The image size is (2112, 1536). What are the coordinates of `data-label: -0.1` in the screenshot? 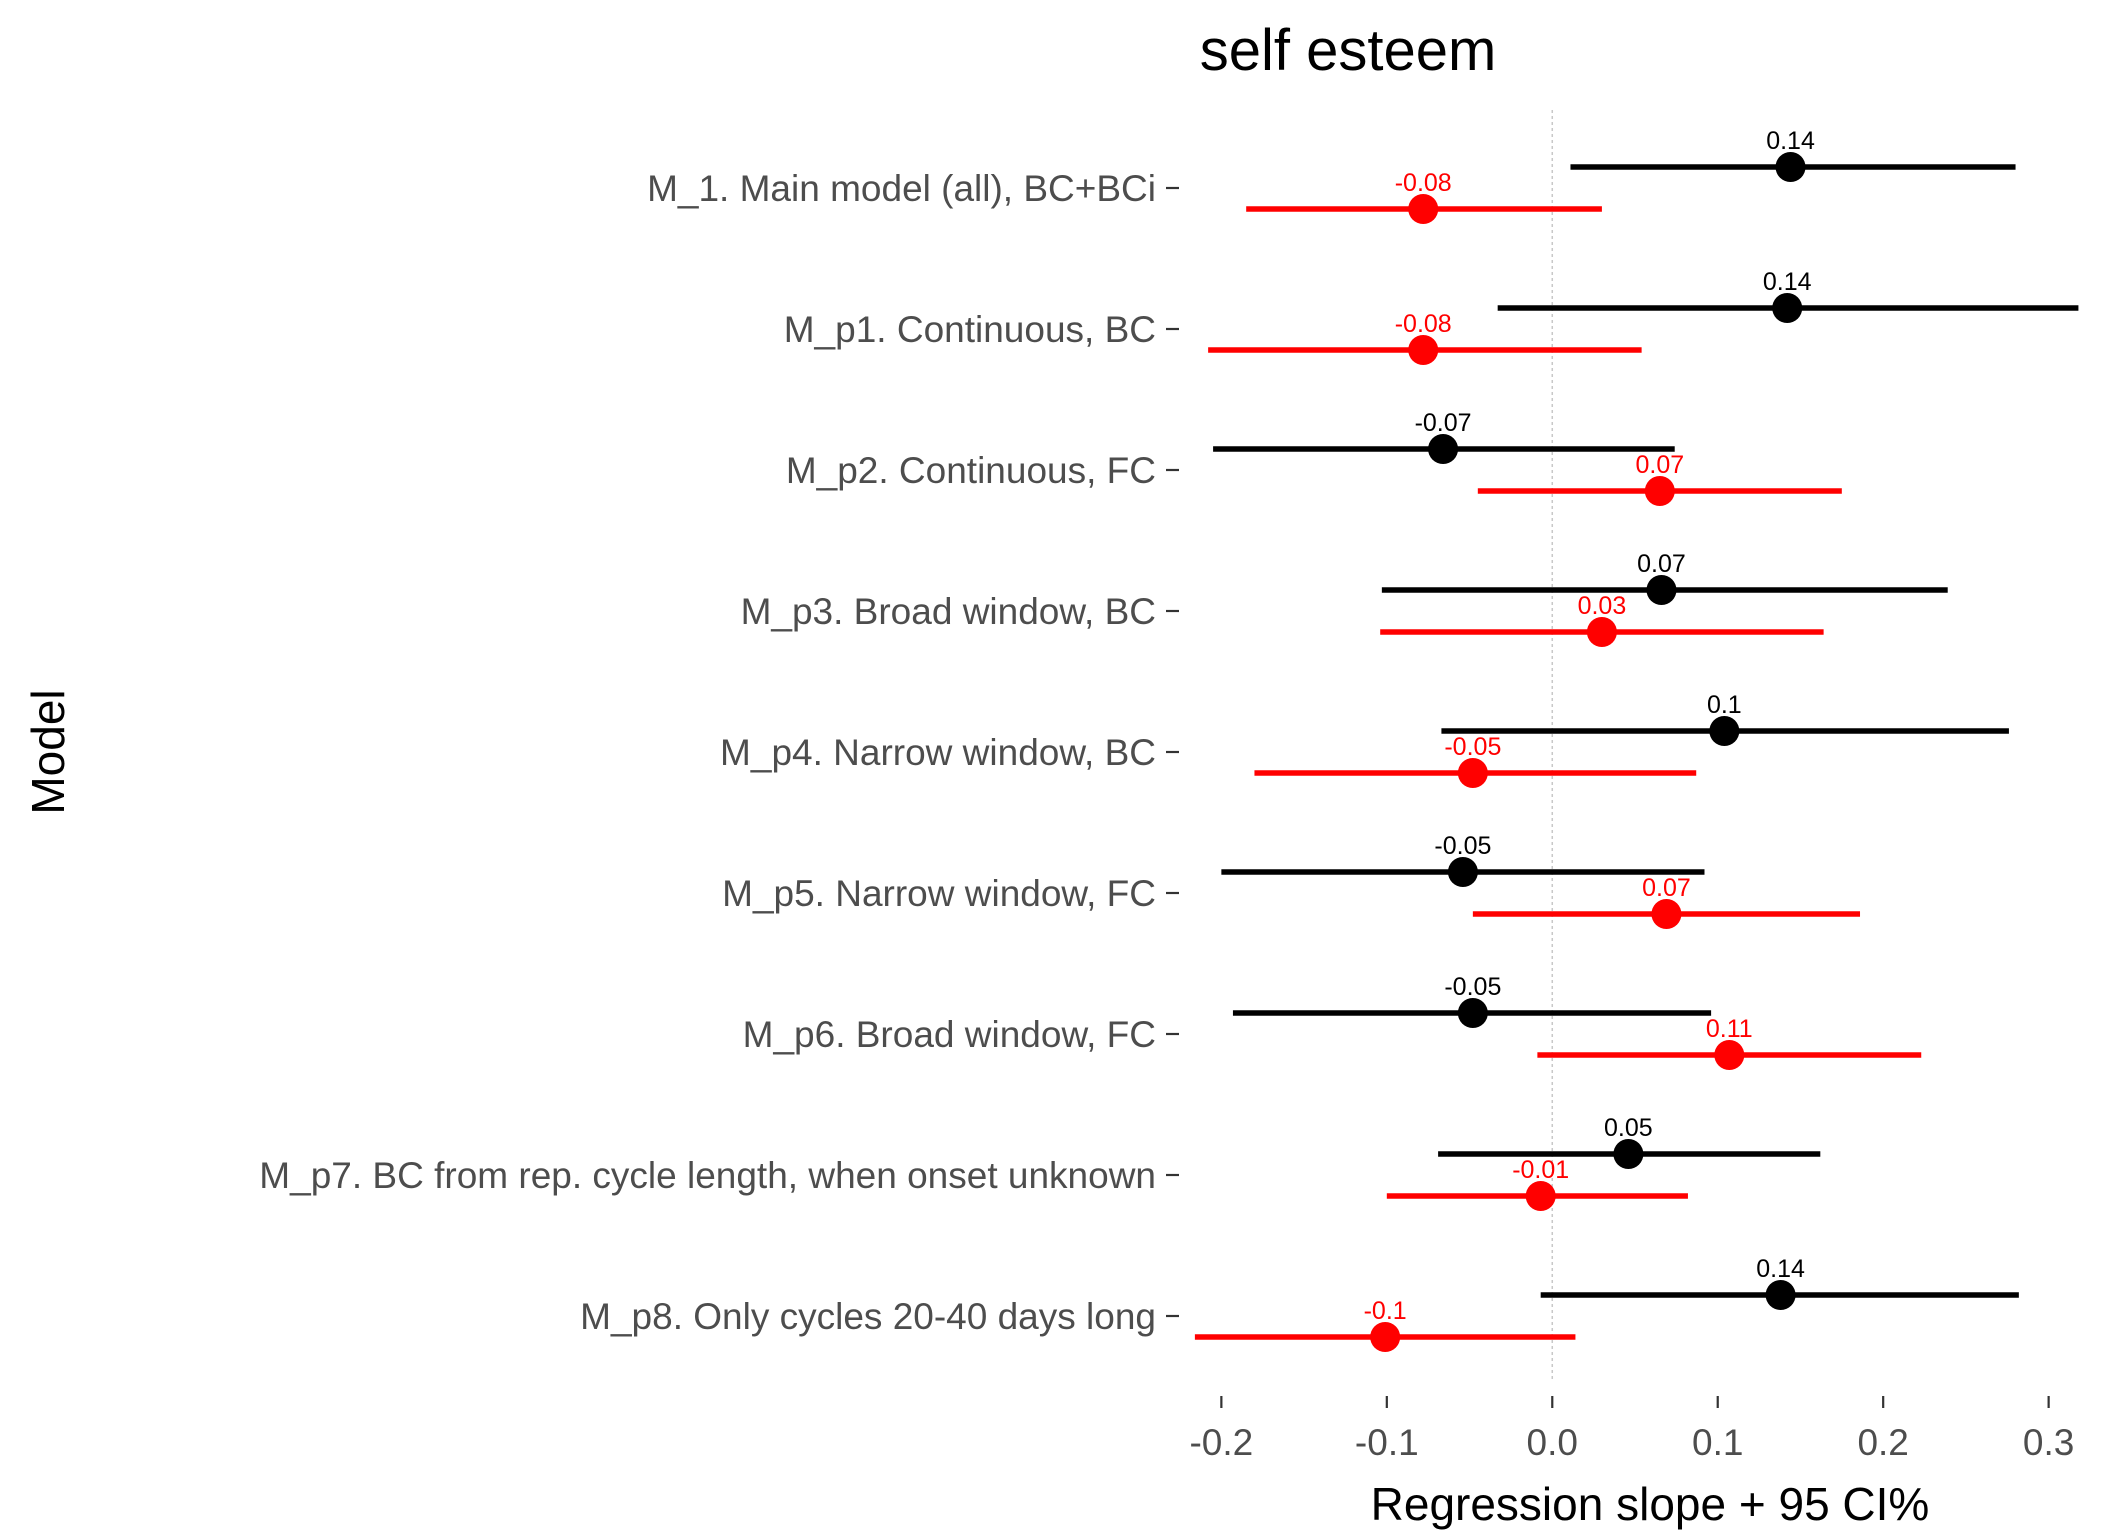 It's located at (1385, 1311).